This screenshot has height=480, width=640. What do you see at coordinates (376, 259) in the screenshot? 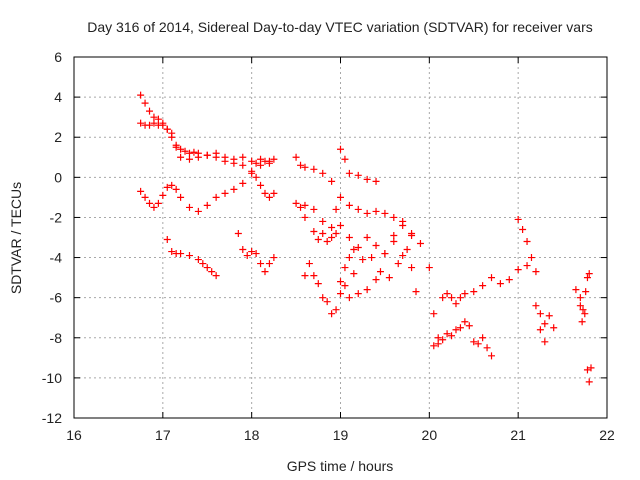
I see `series-track-j` at bounding box center [376, 259].